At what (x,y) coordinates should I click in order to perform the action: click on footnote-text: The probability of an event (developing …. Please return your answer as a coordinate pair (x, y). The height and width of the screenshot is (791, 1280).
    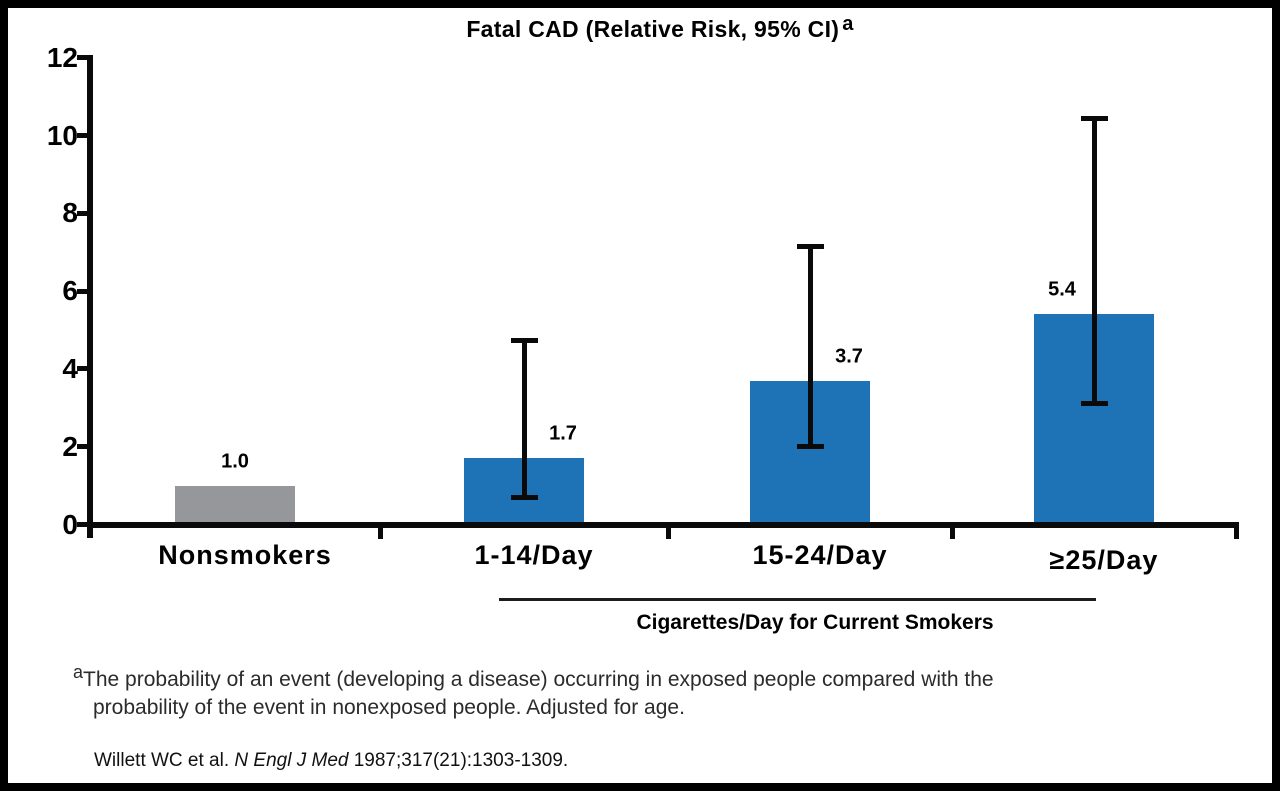
    Looking at the image, I should click on (538, 693).